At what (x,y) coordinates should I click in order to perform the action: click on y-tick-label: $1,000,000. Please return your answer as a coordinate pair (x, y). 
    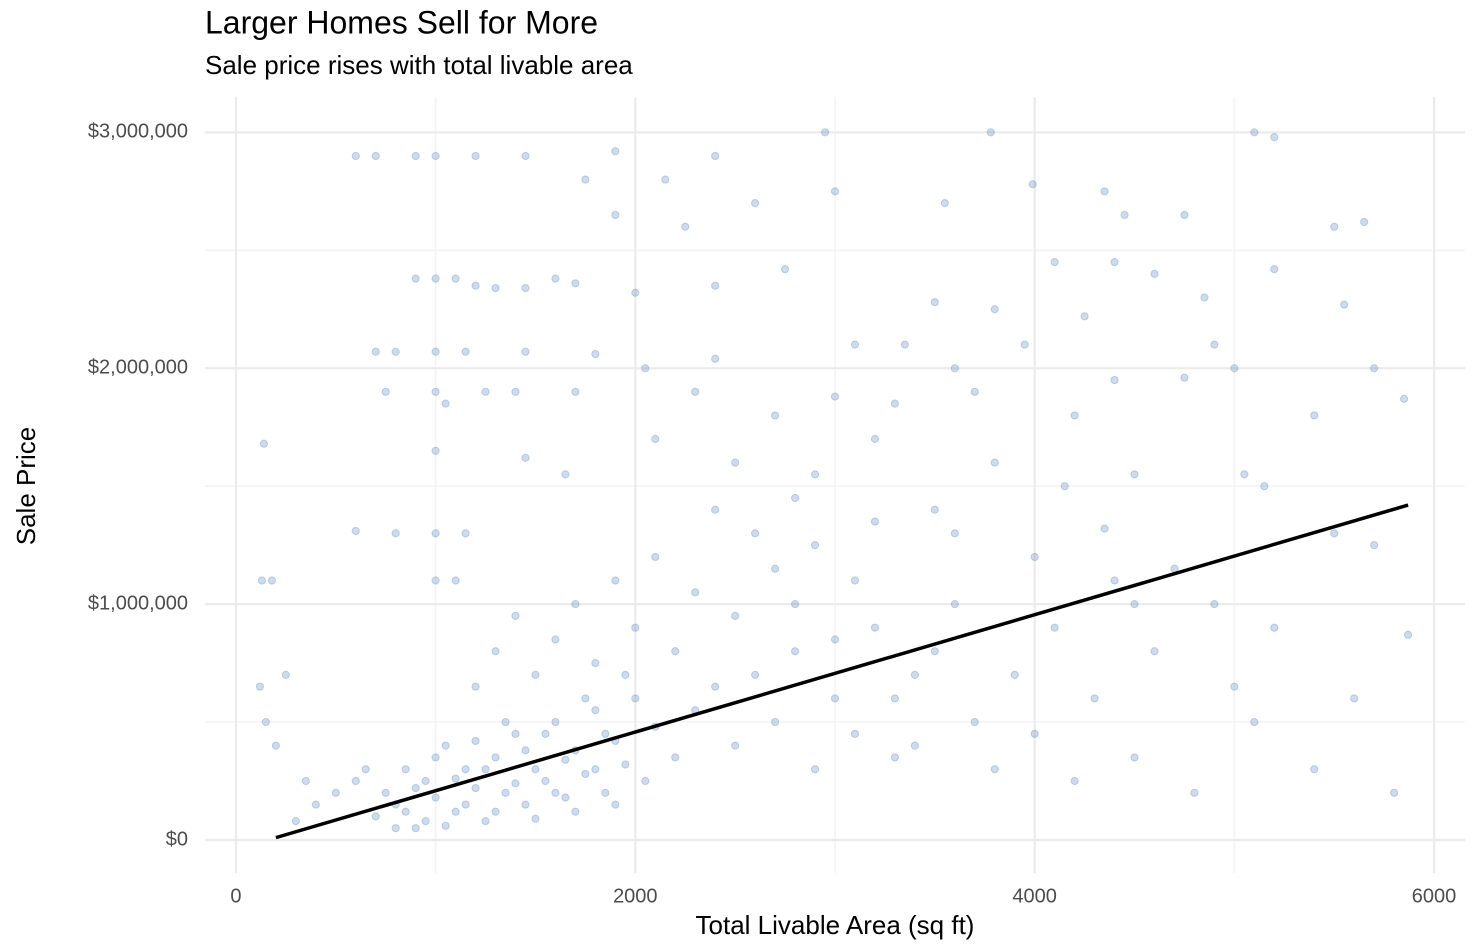
    Looking at the image, I should click on (138, 603).